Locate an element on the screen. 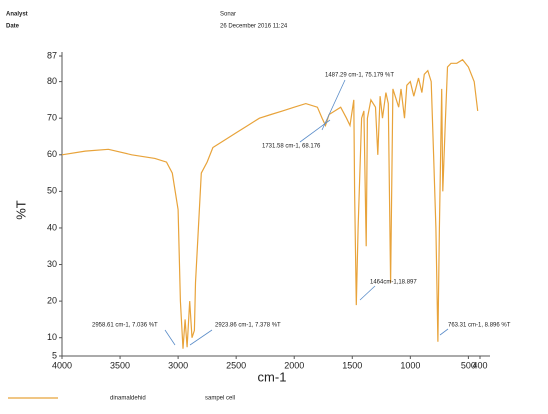  y-tick-label: 30 is located at coordinates (52, 264).